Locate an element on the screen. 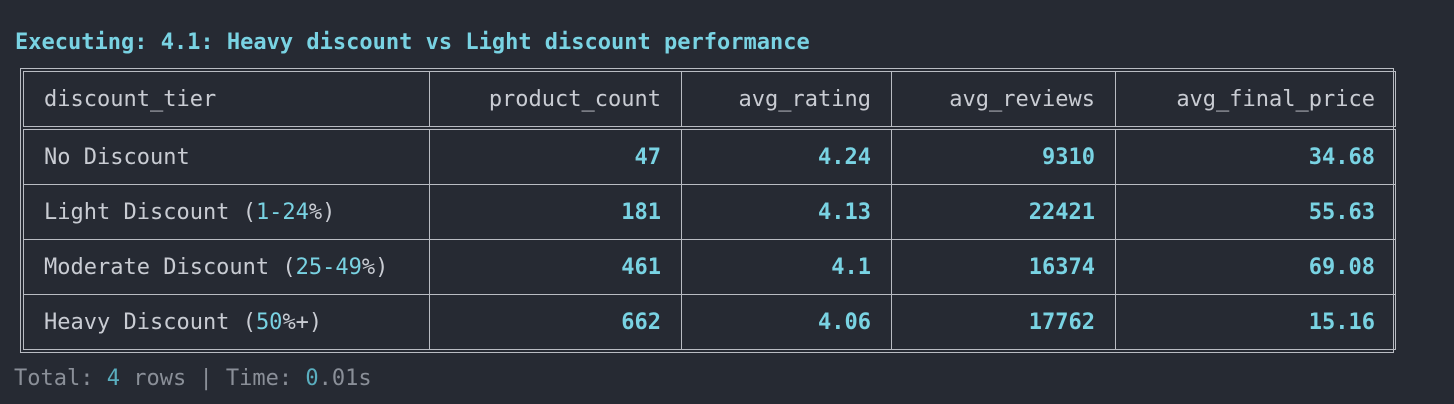  cell-avg-final-price: 15.16 is located at coordinates (1255, 322).